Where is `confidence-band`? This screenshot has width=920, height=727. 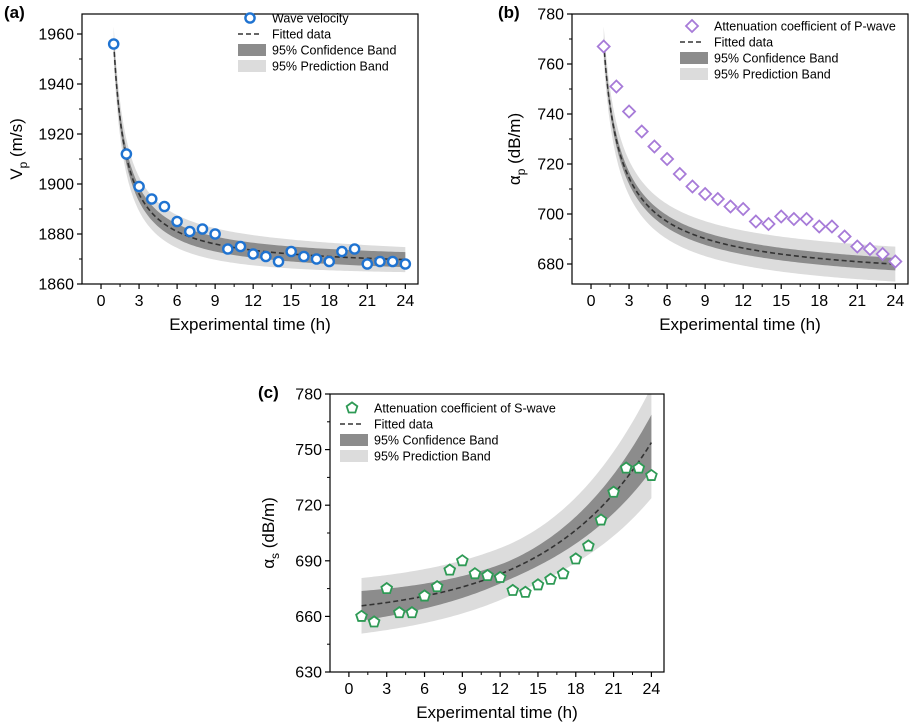 confidence-band is located at coordinates (506, 517).